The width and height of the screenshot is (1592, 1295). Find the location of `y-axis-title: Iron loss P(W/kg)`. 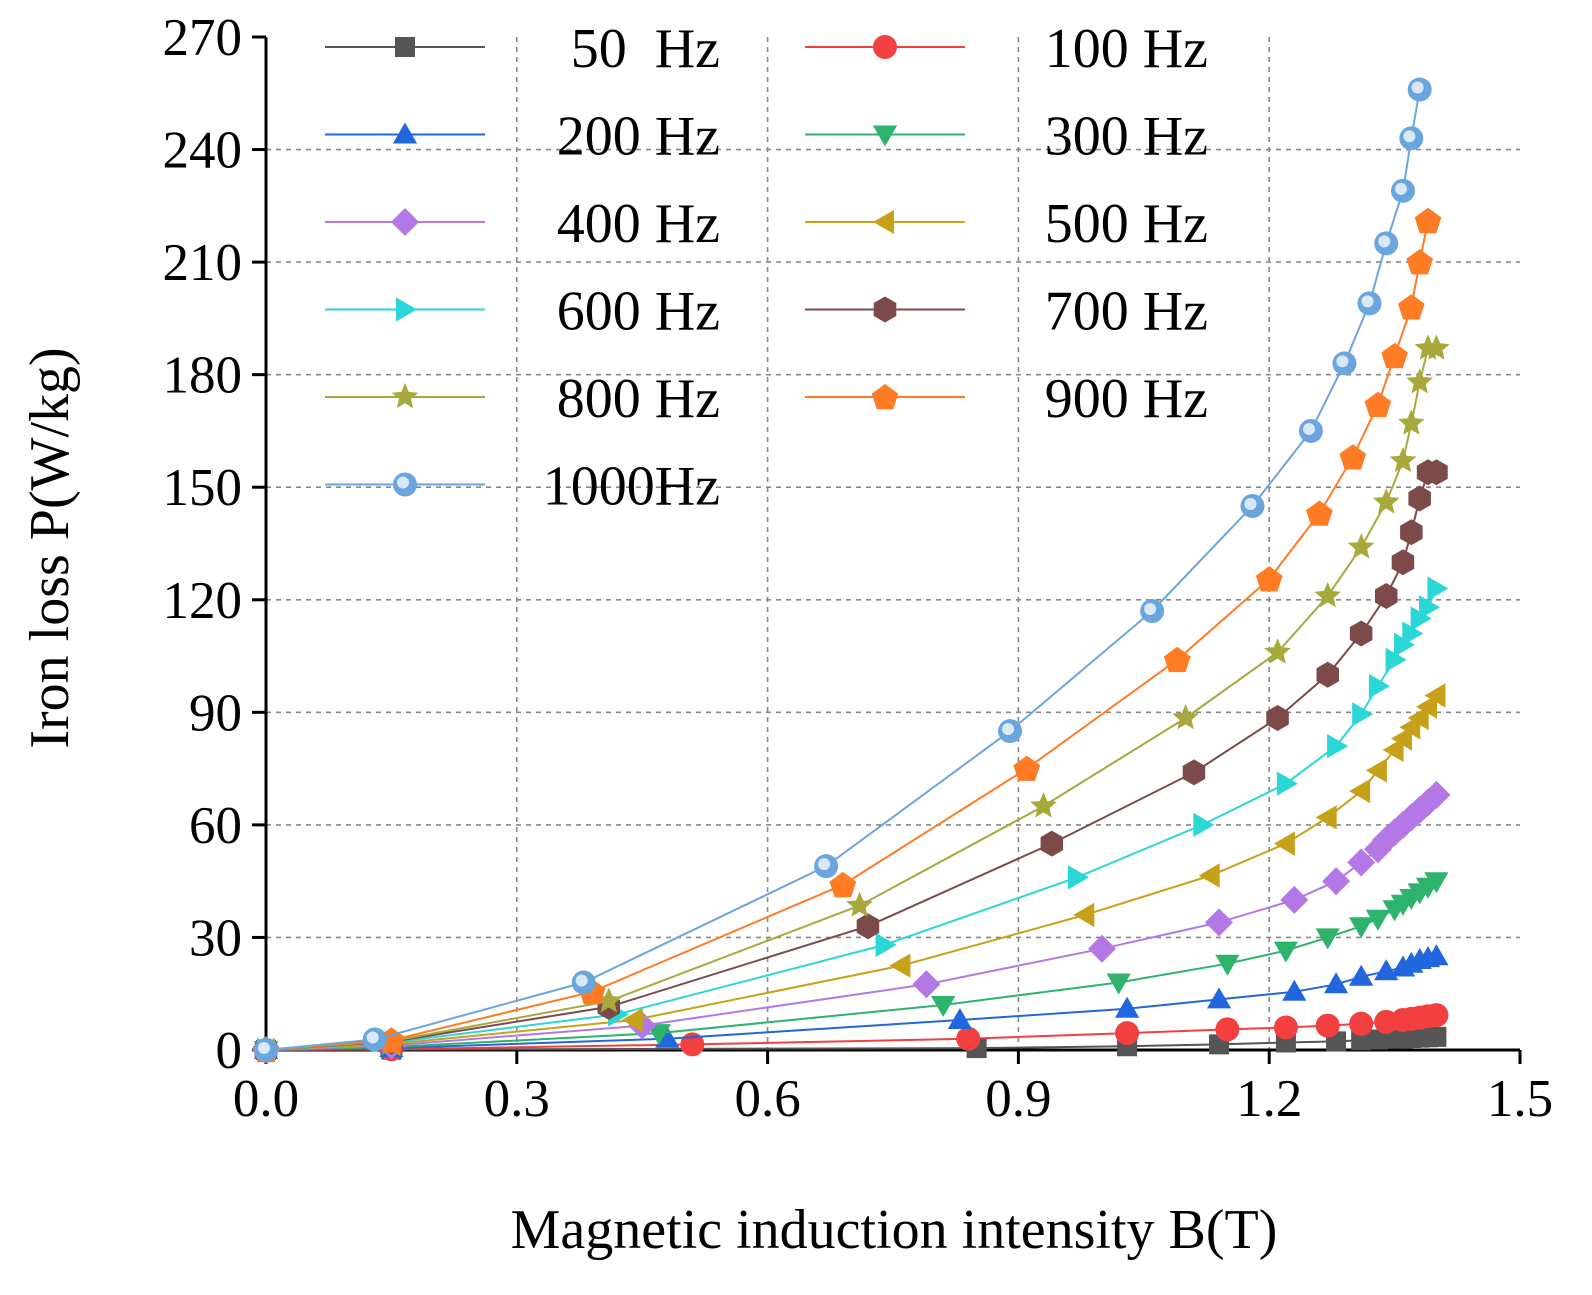

y-axis-title: Iron loss P(W/kg) is located at coordinates (50, 547).